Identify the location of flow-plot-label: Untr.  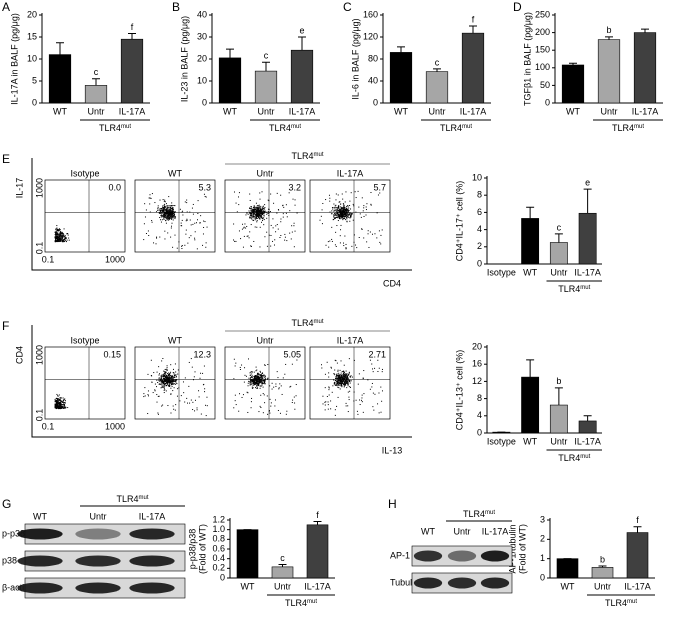
(264, 340).